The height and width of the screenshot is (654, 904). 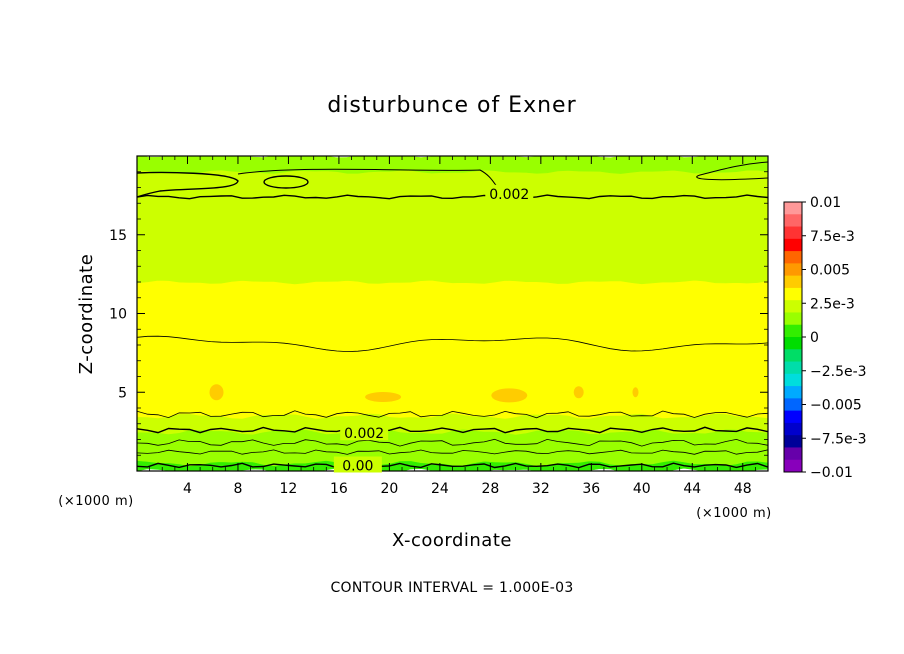 I want to click on colorbar-label: 0.005, so click(x=830, y=271).